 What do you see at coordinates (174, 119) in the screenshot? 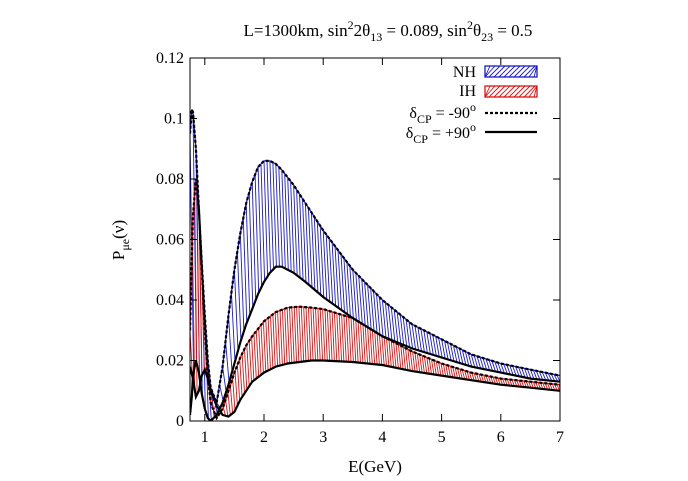
I see `y-tick-label: 0.1` at bounding box center [174, 119].